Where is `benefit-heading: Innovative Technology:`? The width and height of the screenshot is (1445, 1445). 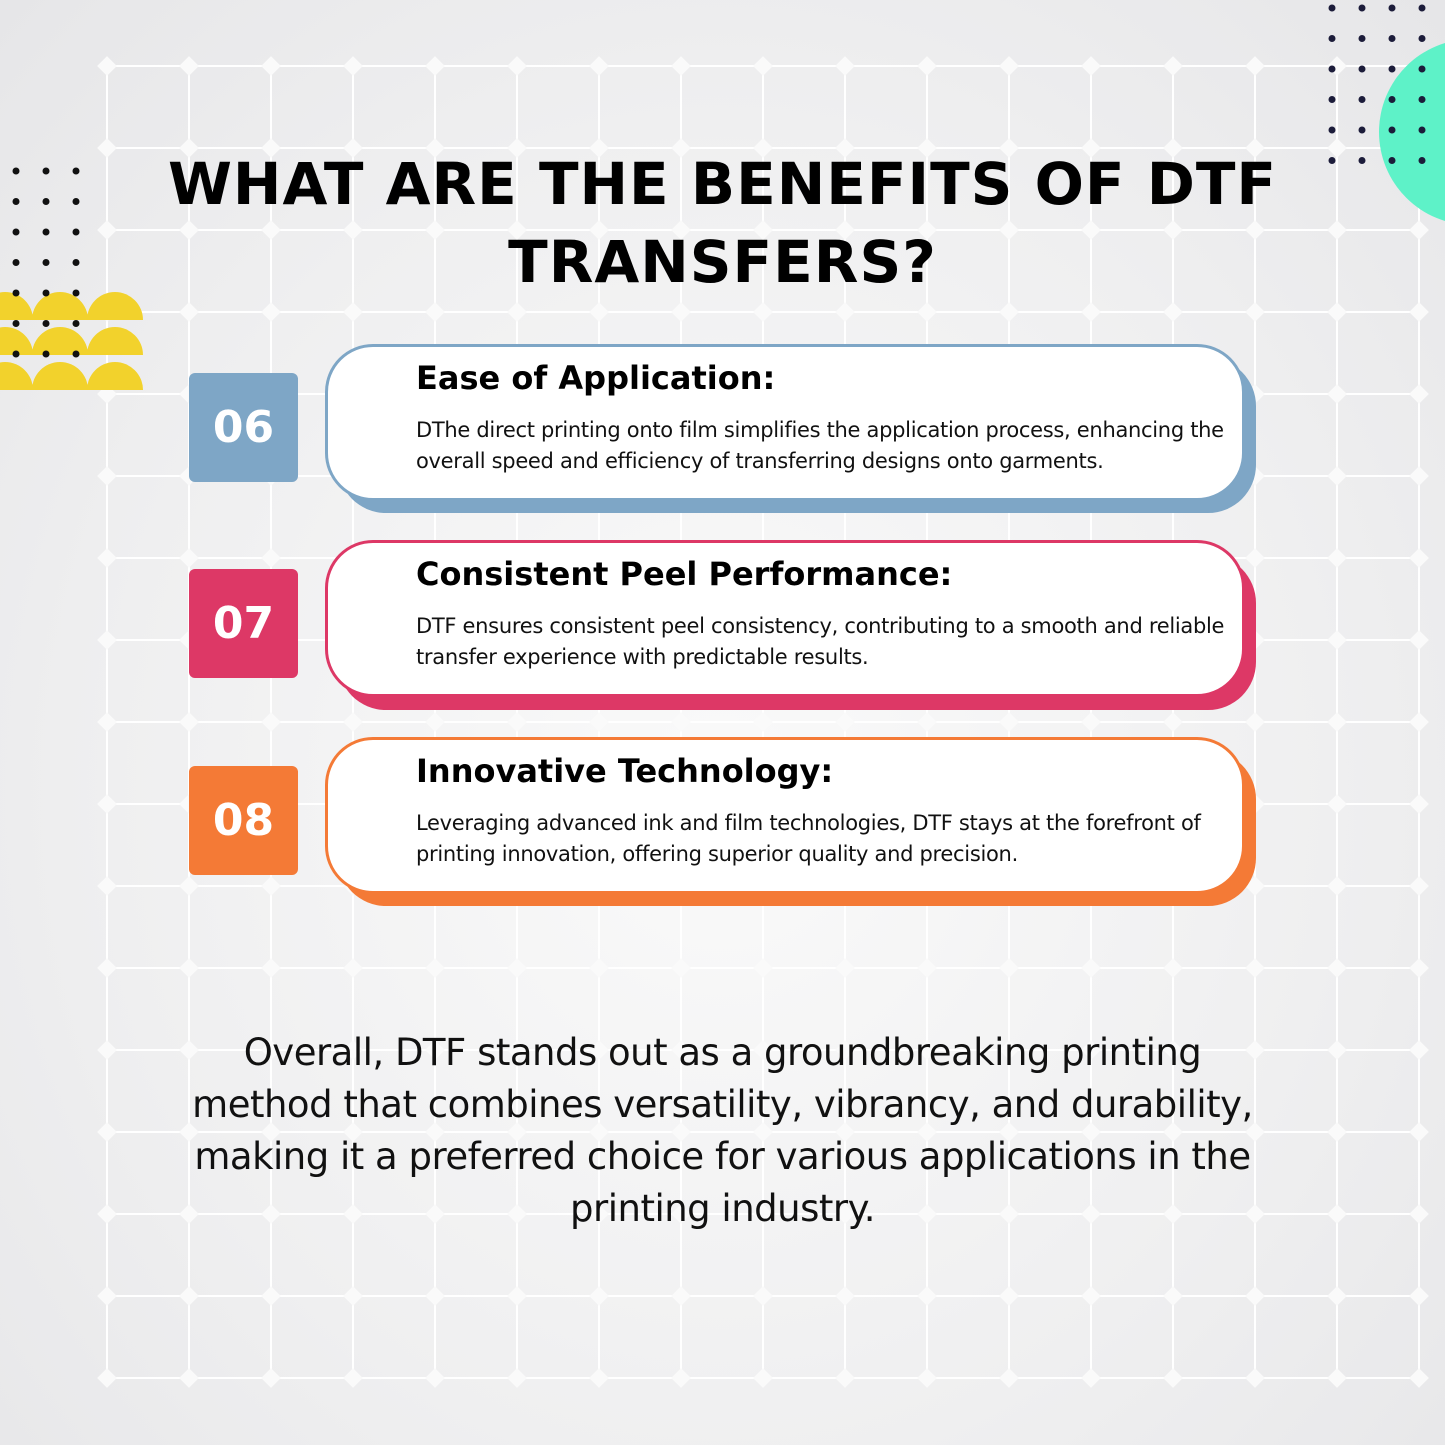 benefit-heading: Innovative Technology: is located at coordinates (625, 771).